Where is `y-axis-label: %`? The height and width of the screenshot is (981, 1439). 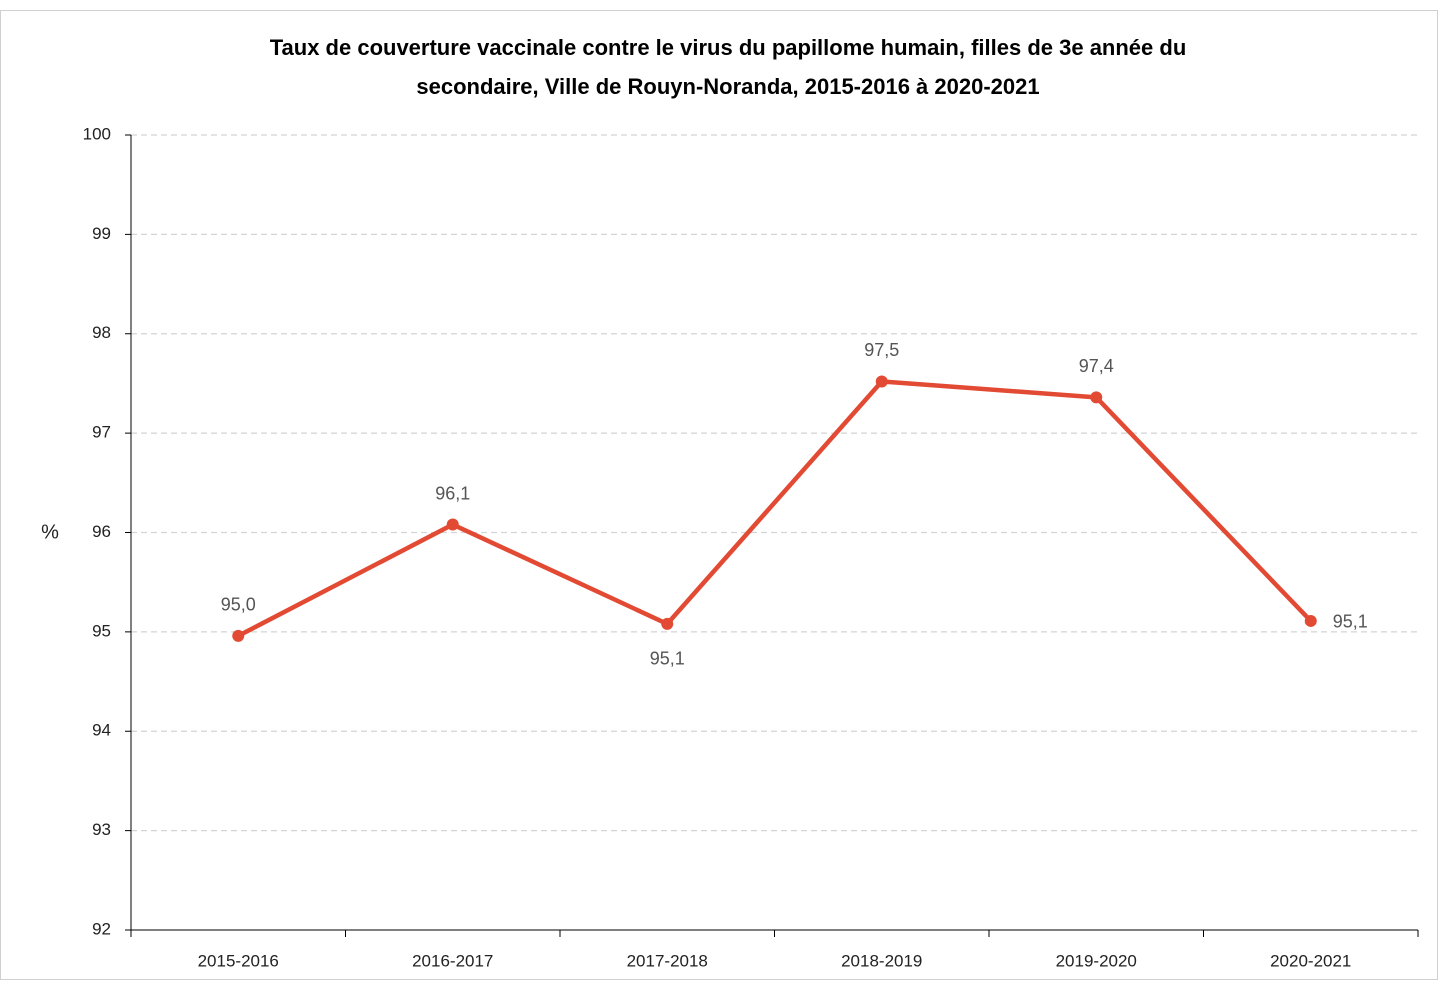 y-axis-label: % is located at coordinates (50, 532).